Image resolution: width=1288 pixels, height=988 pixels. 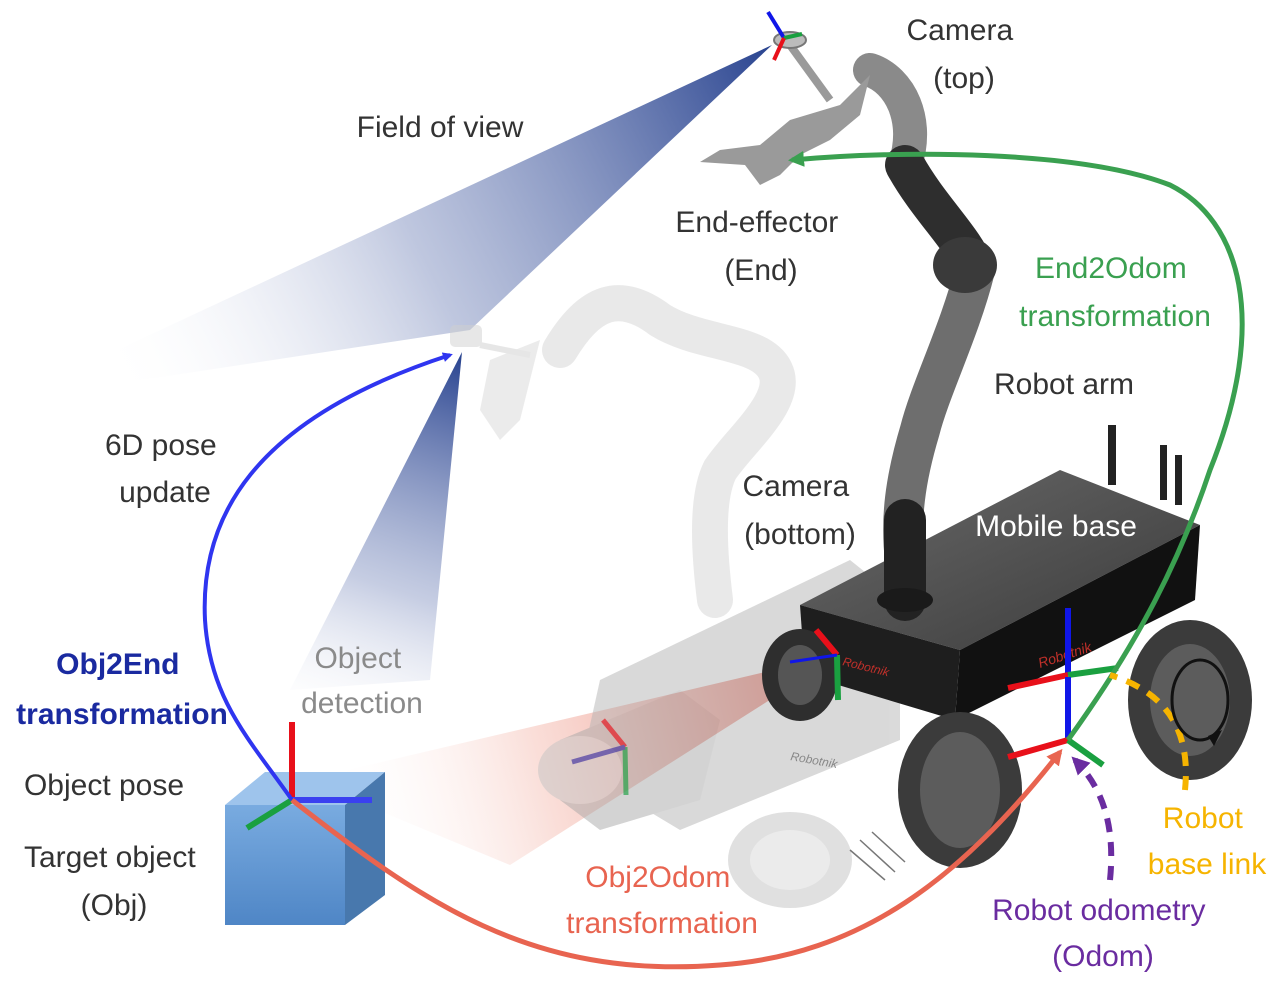 I want to click on base-link-dashed-arrow, so click(x=1149, y=731).